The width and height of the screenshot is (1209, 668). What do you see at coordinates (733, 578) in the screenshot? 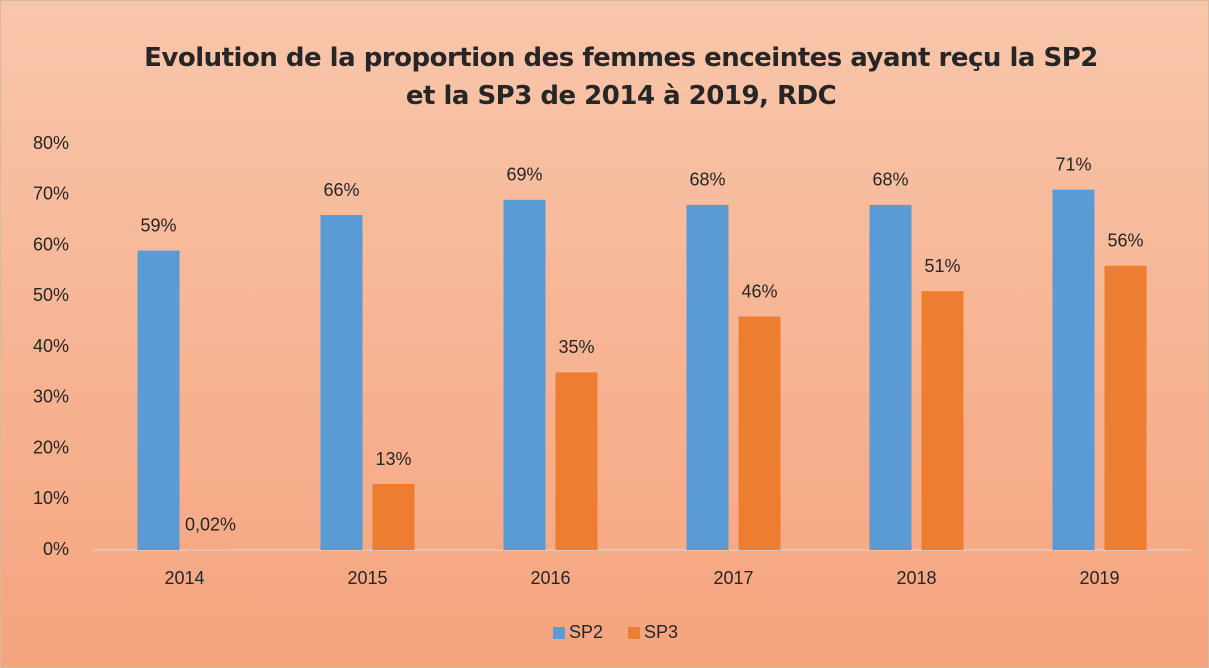
I see `x-tick-label: 2017` at bounding box center [733, 578].